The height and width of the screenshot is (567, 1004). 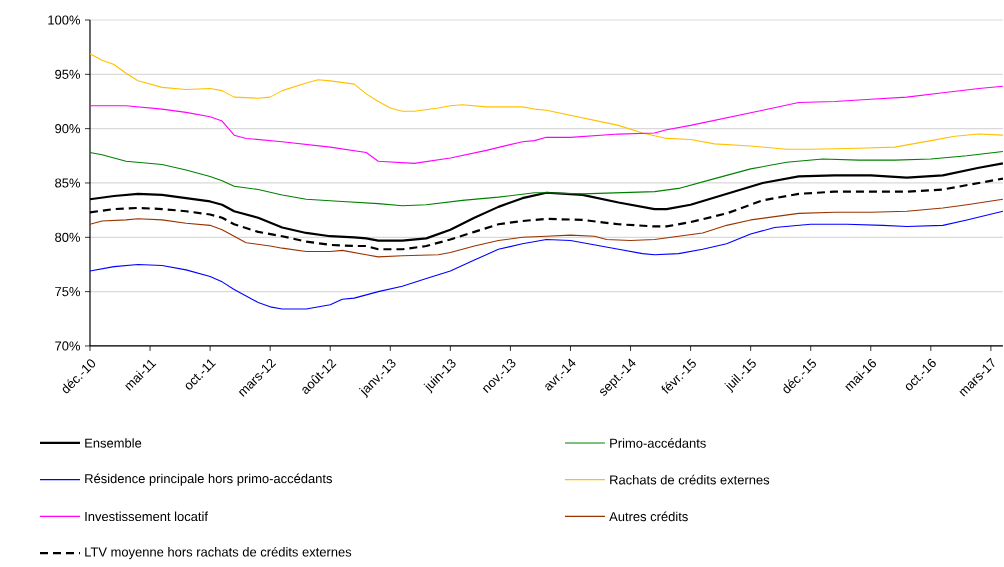 What do you see at coordinates (218, 553) in the screenshot?
I see `legend-label: LTV moyenne hors rachats de crédits externes` at bounding box center [218, 553].